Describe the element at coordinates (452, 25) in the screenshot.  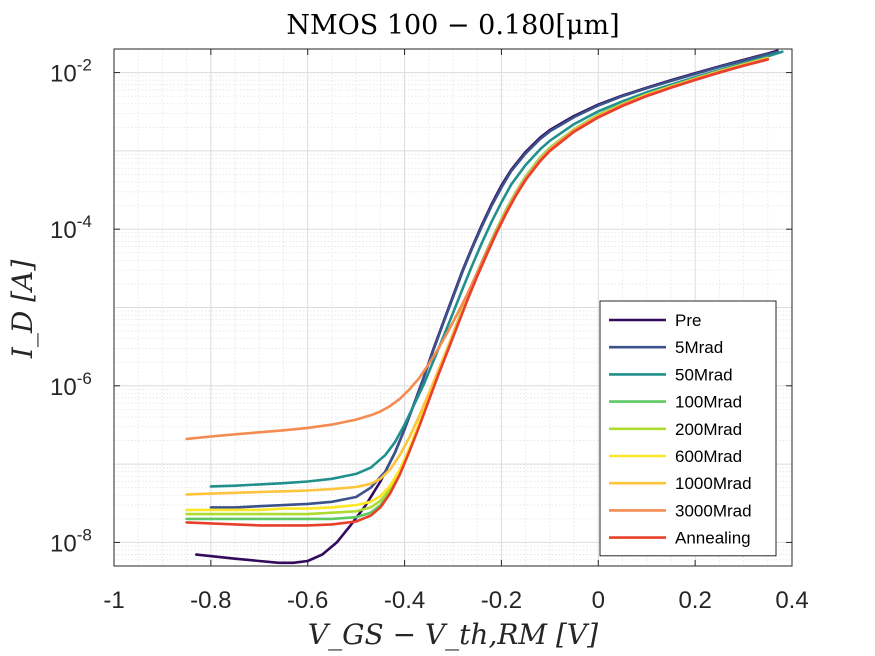
I see `chart-title: NMOS 100 − 0.180[μm]` at that location.